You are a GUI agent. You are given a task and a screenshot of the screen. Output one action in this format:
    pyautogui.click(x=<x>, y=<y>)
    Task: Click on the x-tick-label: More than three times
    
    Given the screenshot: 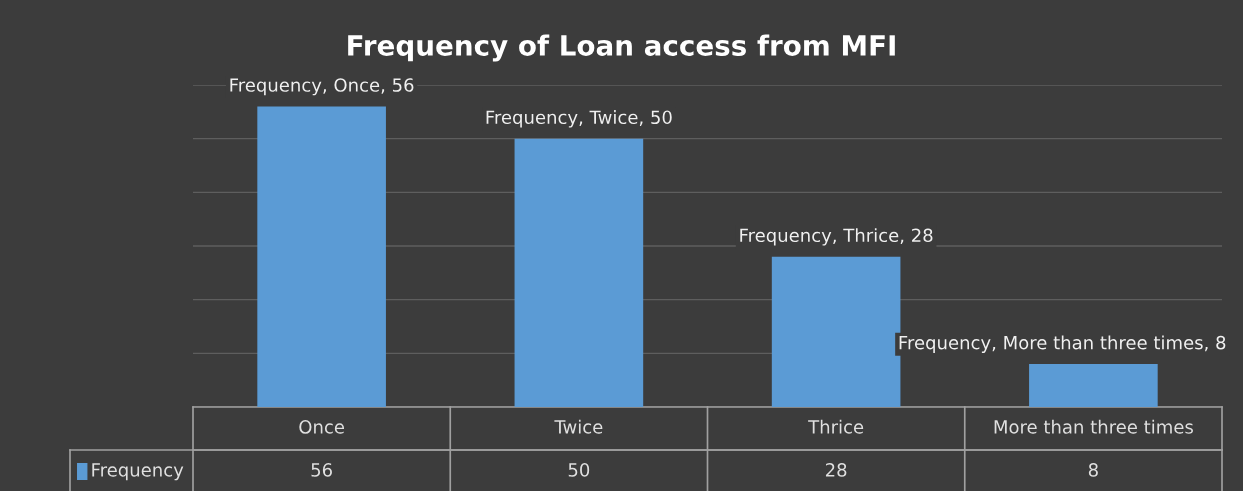 What is the action you would take?
    pyautogui.click(x=1093, y=426)
    